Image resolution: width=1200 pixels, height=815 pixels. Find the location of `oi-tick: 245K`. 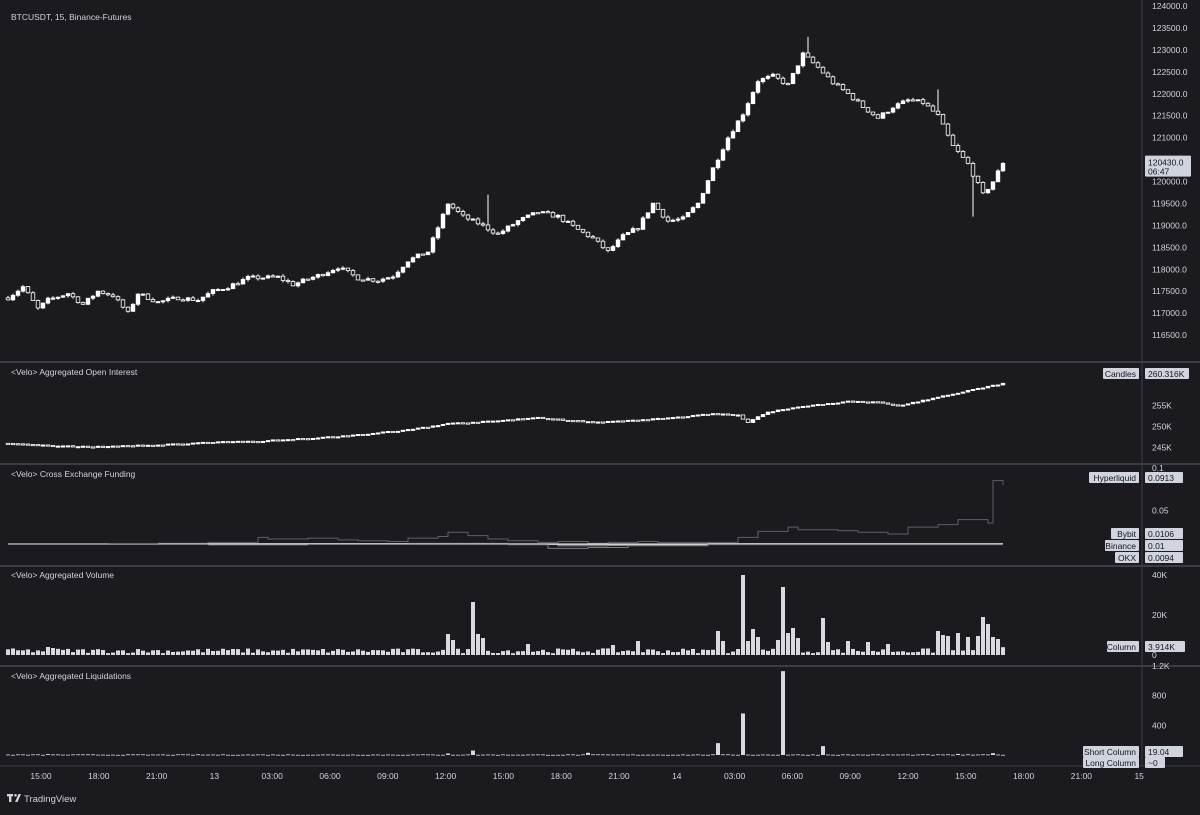

oi-tick: 245K is located at coordinates (1162, 447).